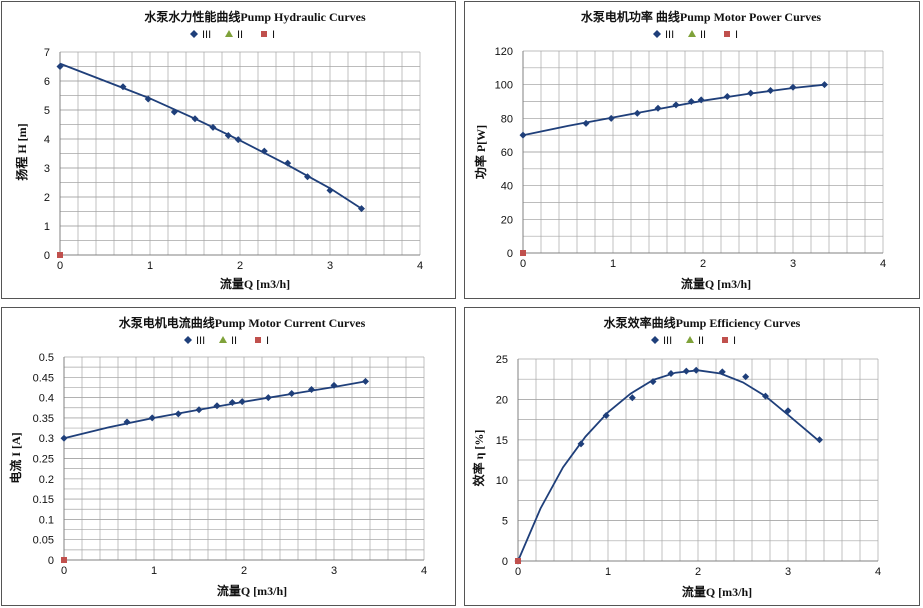 The height and width of the screenshot is (608, 923). Describe the element at coordinates (43, 378) in the screenshot. I see `y-tick-label: 0.45` at that location.